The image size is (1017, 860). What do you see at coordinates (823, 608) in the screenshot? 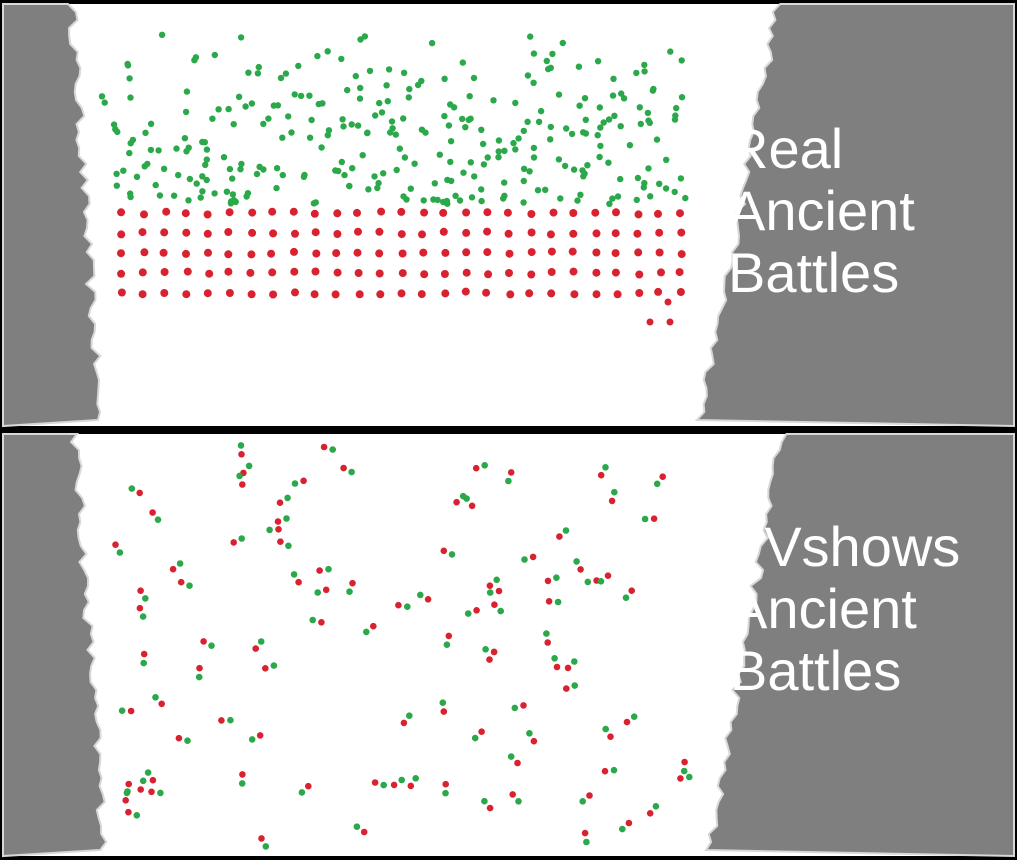
I see `caption-line: Ancient` at bounding box center [823, 608].